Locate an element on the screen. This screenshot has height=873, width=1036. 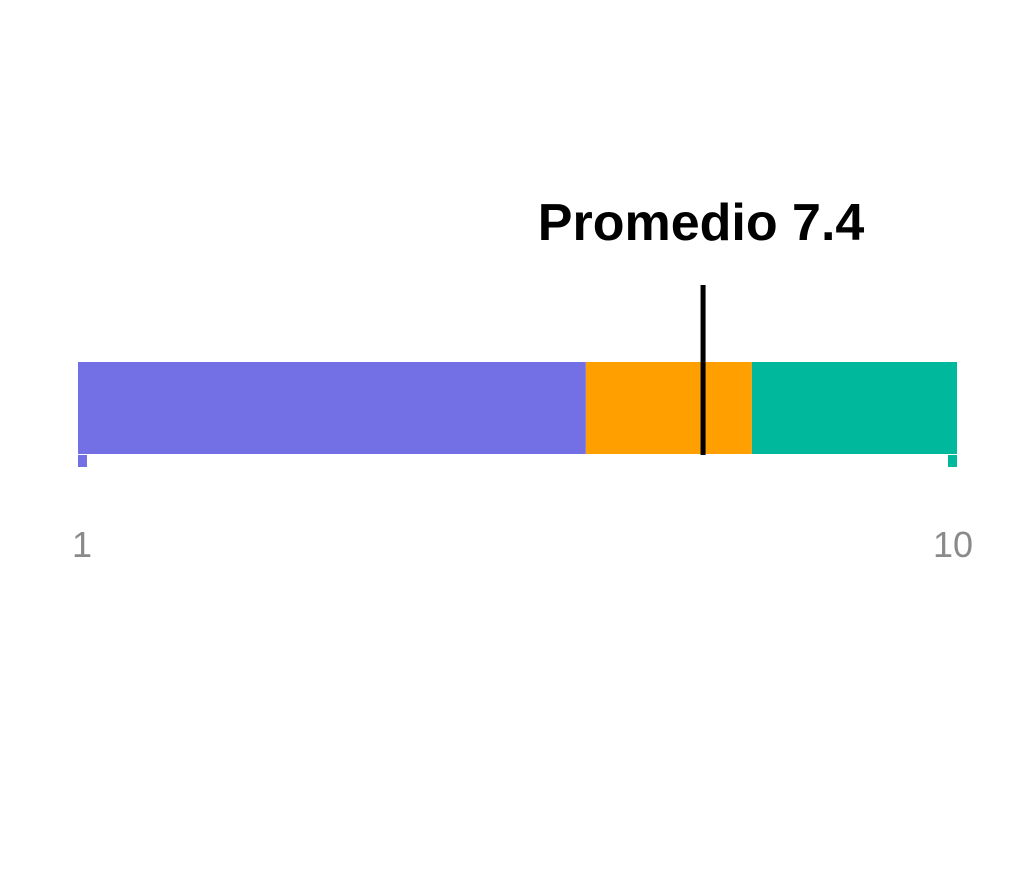
axis-cap-start is located at coordinates (82, 461).